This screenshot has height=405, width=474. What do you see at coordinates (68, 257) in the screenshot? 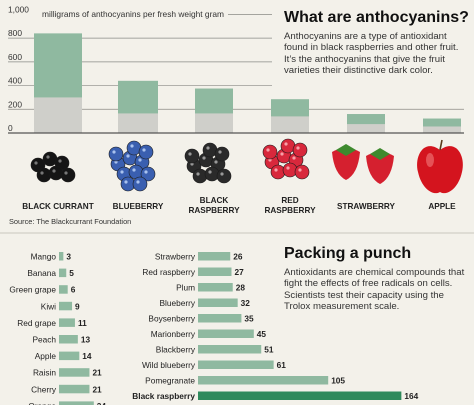
I see `value-label: 3` at bounding box center [68, 257].